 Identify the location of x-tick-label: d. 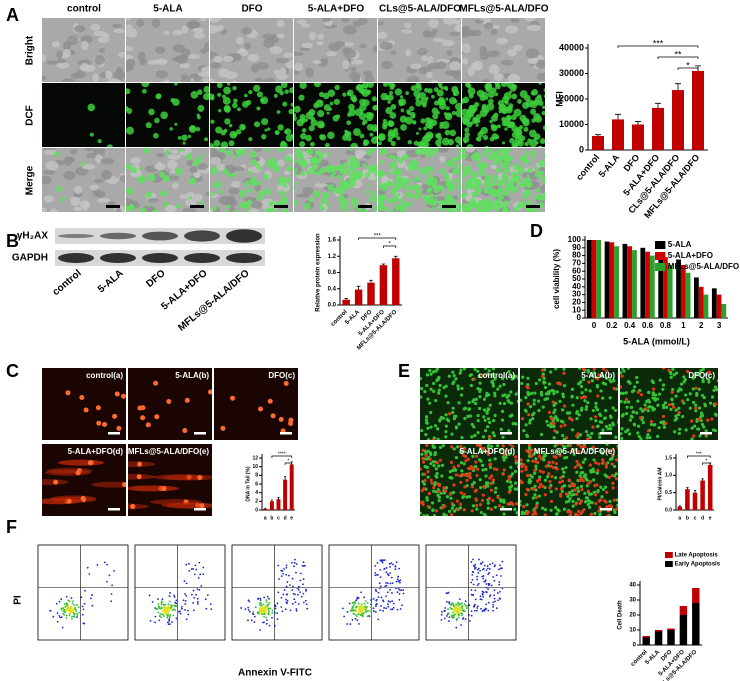
(285, 518).